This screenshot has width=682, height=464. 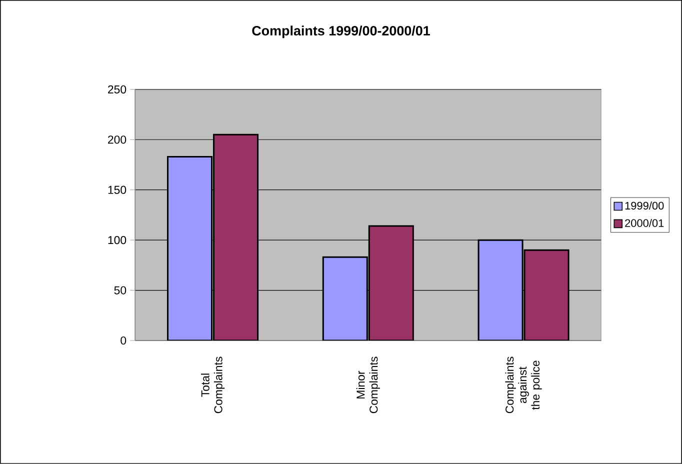 What do you see at coordinates (368, 385) in the screenshot?
I see `x-tick-label: Minor Complaints` at bounding box center [368, 385].